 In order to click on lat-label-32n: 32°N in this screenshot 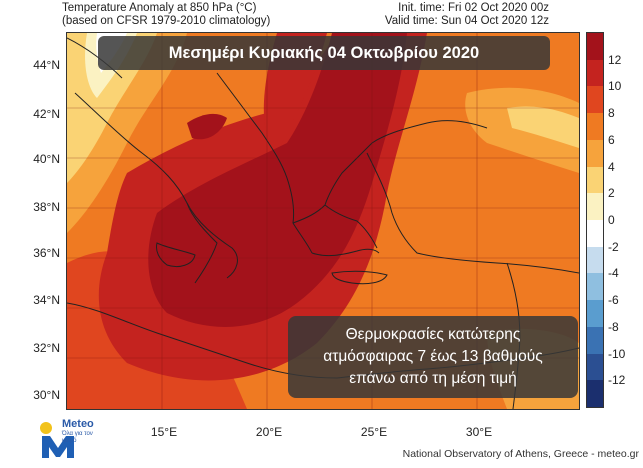, I will do `click(46, 348)`.